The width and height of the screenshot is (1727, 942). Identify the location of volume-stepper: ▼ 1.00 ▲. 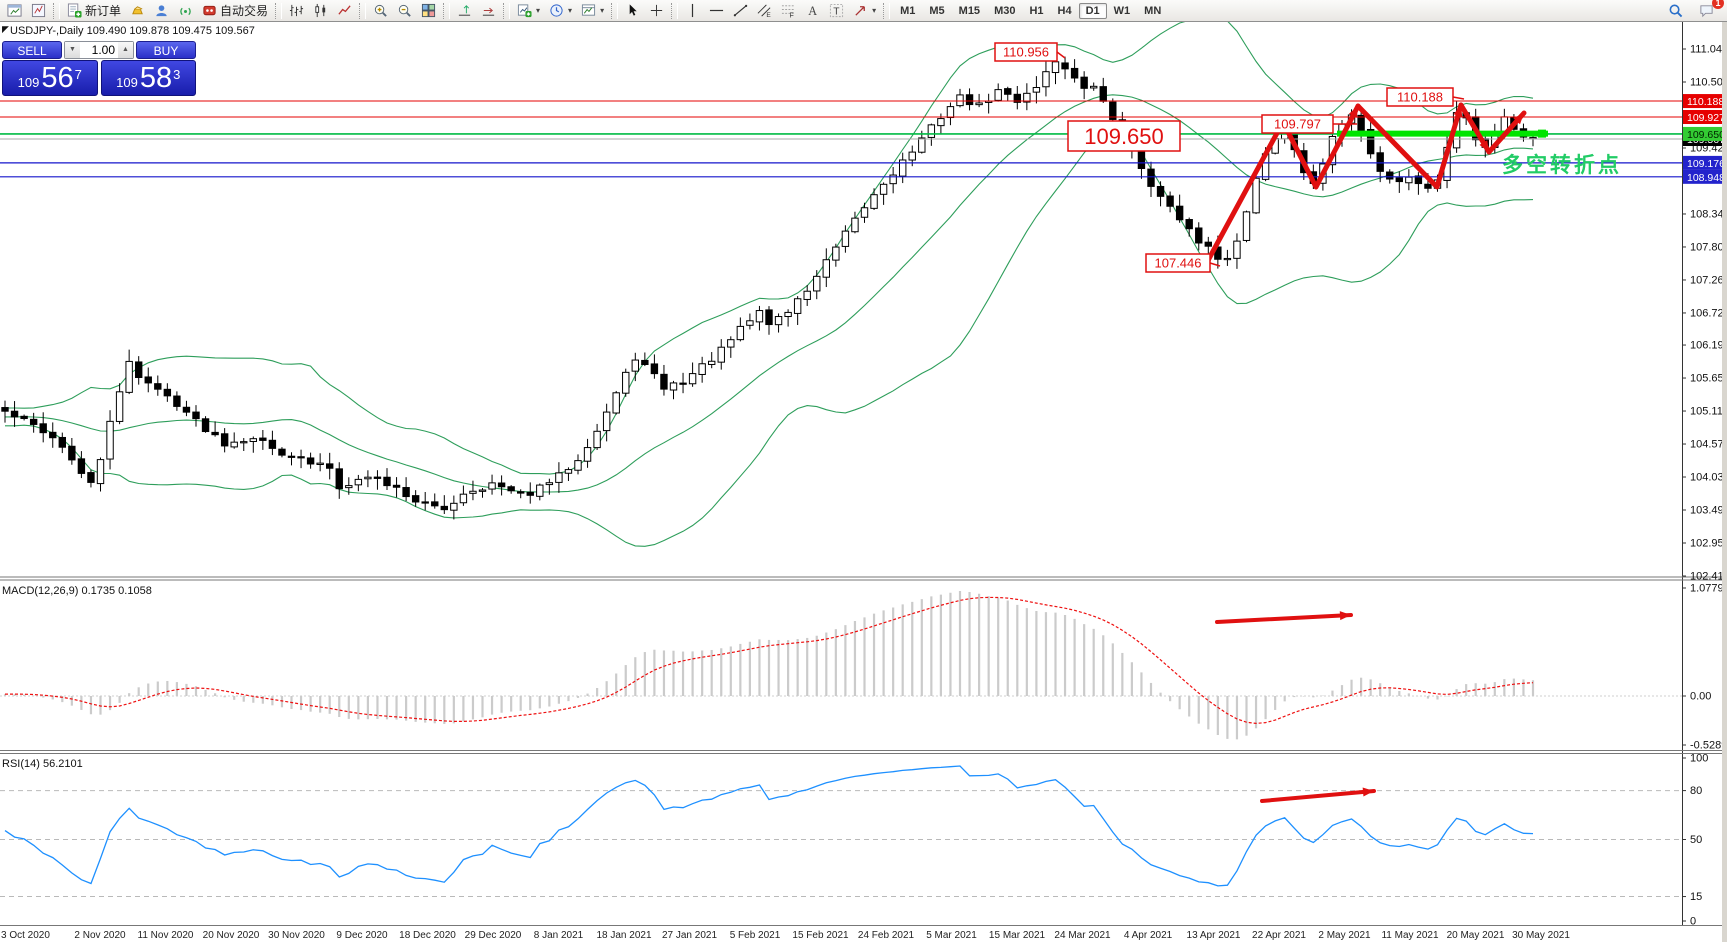
(99, 50).